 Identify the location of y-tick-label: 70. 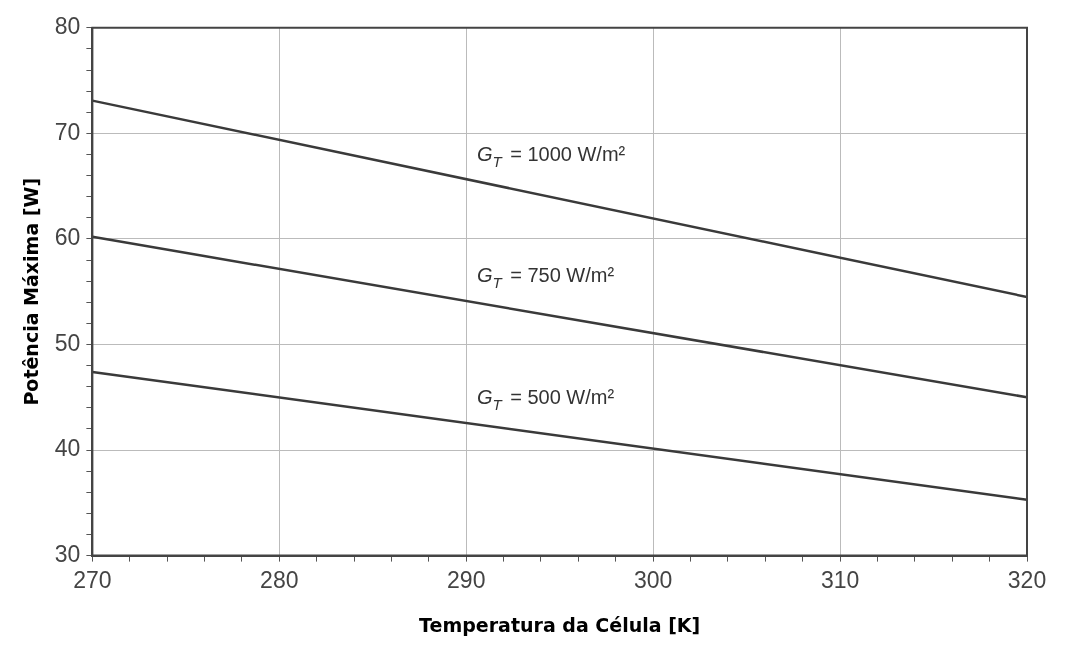
(67, 131).